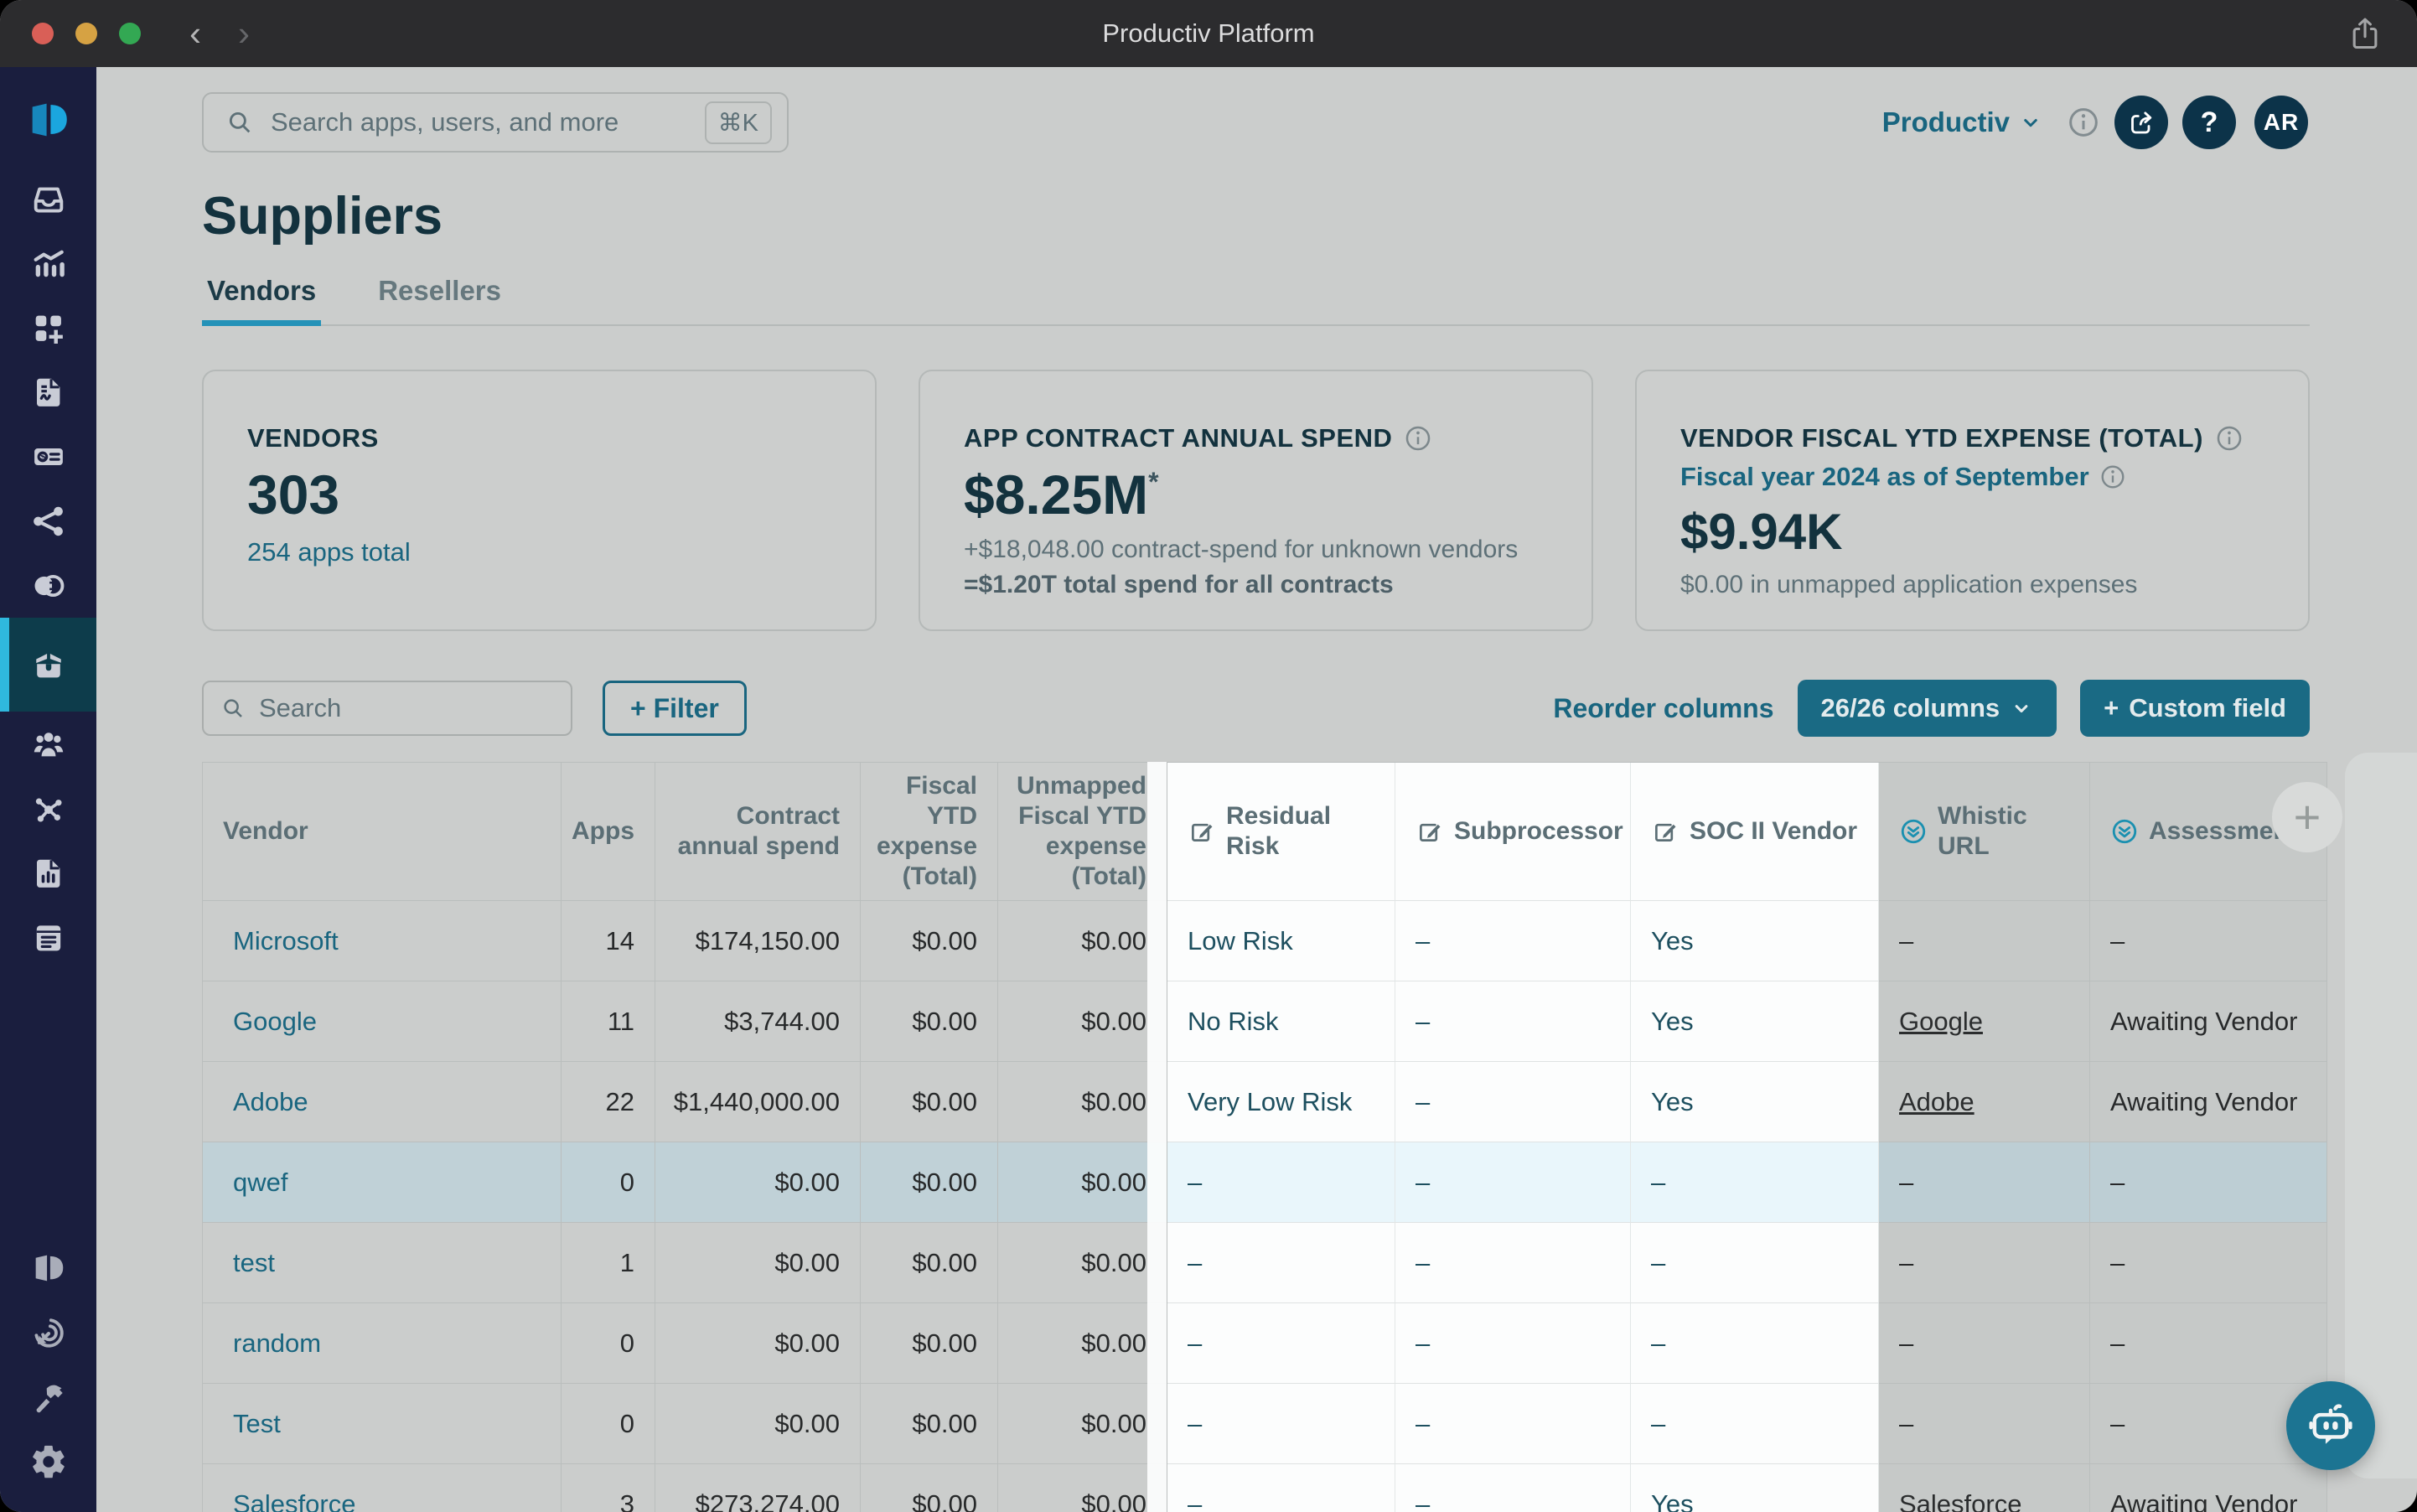 This screenshot has height=1512, width=2417. Describe the element at coordinates (195, 33) in the screenshot. I see `back-icon: ‹` at that location.